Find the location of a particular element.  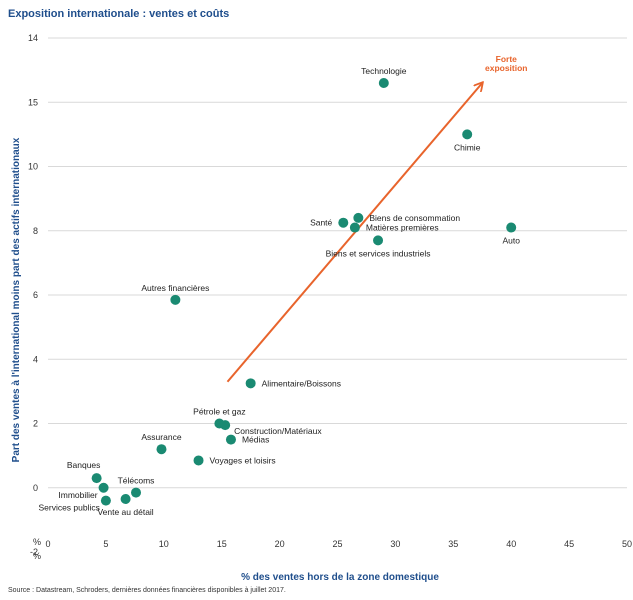

x-tick-label: 15 is located at coordinates (222, 544).